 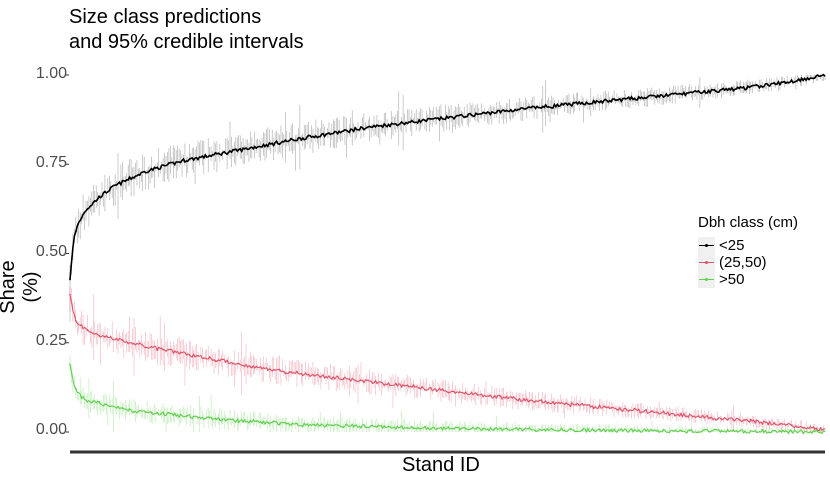 I want to click on y-axis-label: Share (%), so click(x=21, y=287).